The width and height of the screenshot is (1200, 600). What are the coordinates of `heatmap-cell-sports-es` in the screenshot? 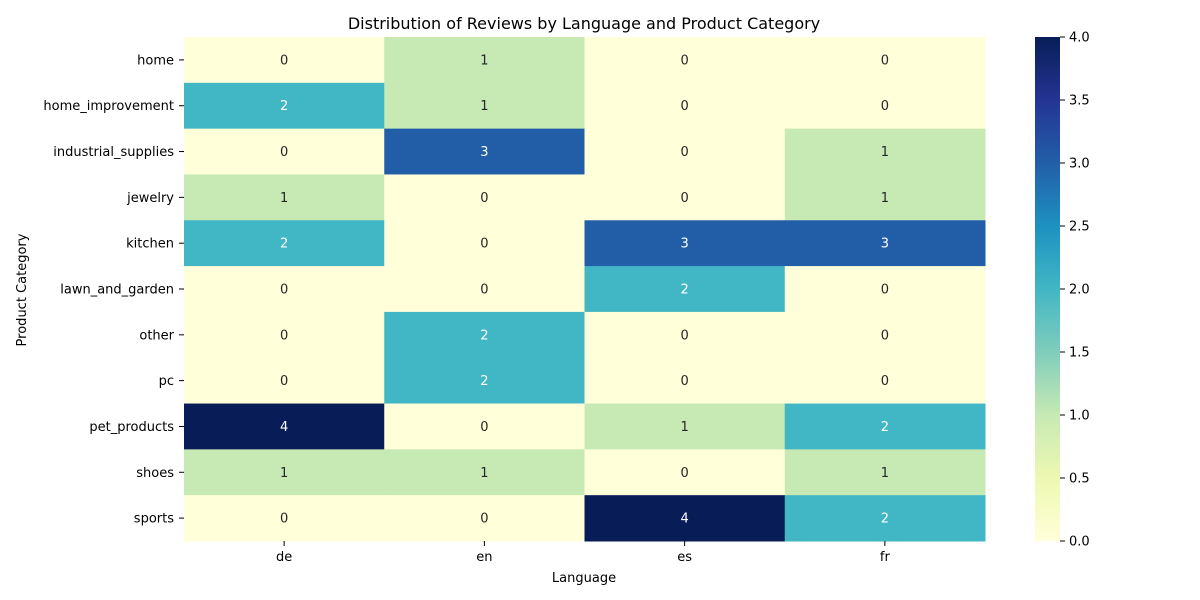 It's located at (685, 518).